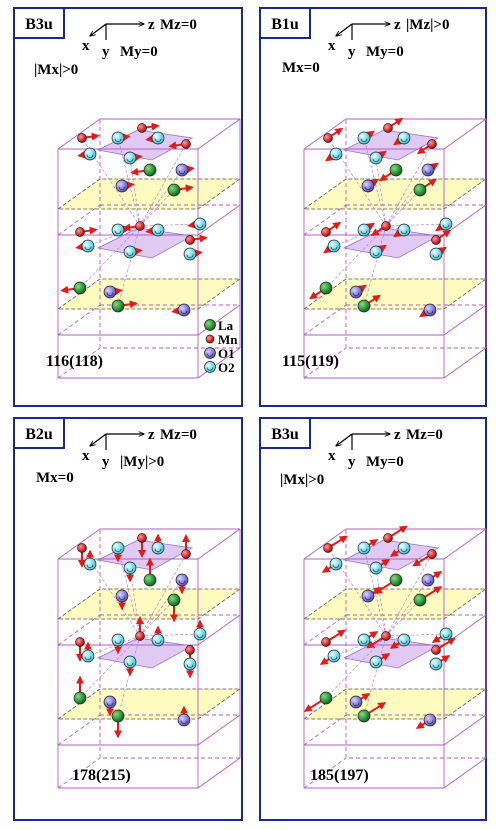 This screenshot has width=496, height=830. Describe the element at coordinates (39, 434) in the screenshot. I see `mode-label: B2u` at that location.